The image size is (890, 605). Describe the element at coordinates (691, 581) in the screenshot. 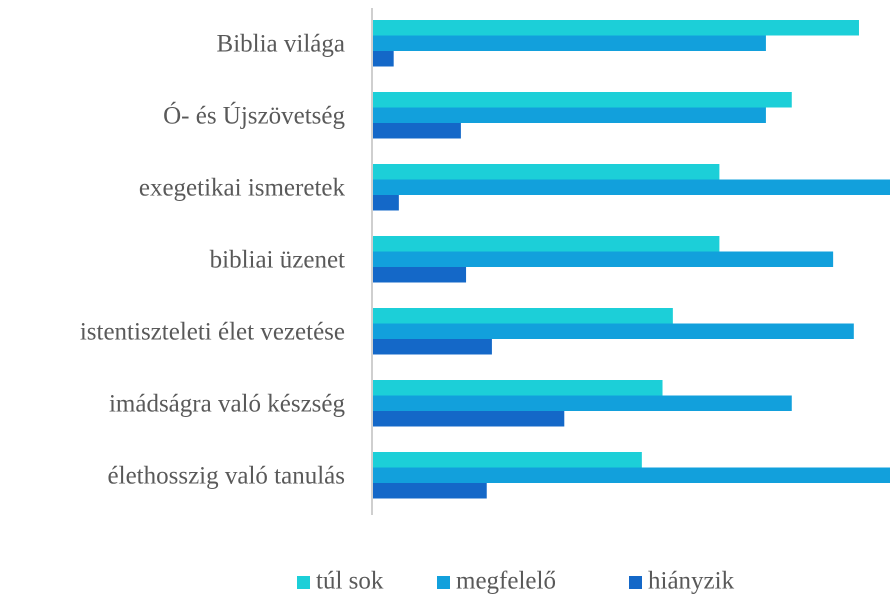

I see `legend-label: hiányzik` at that location.